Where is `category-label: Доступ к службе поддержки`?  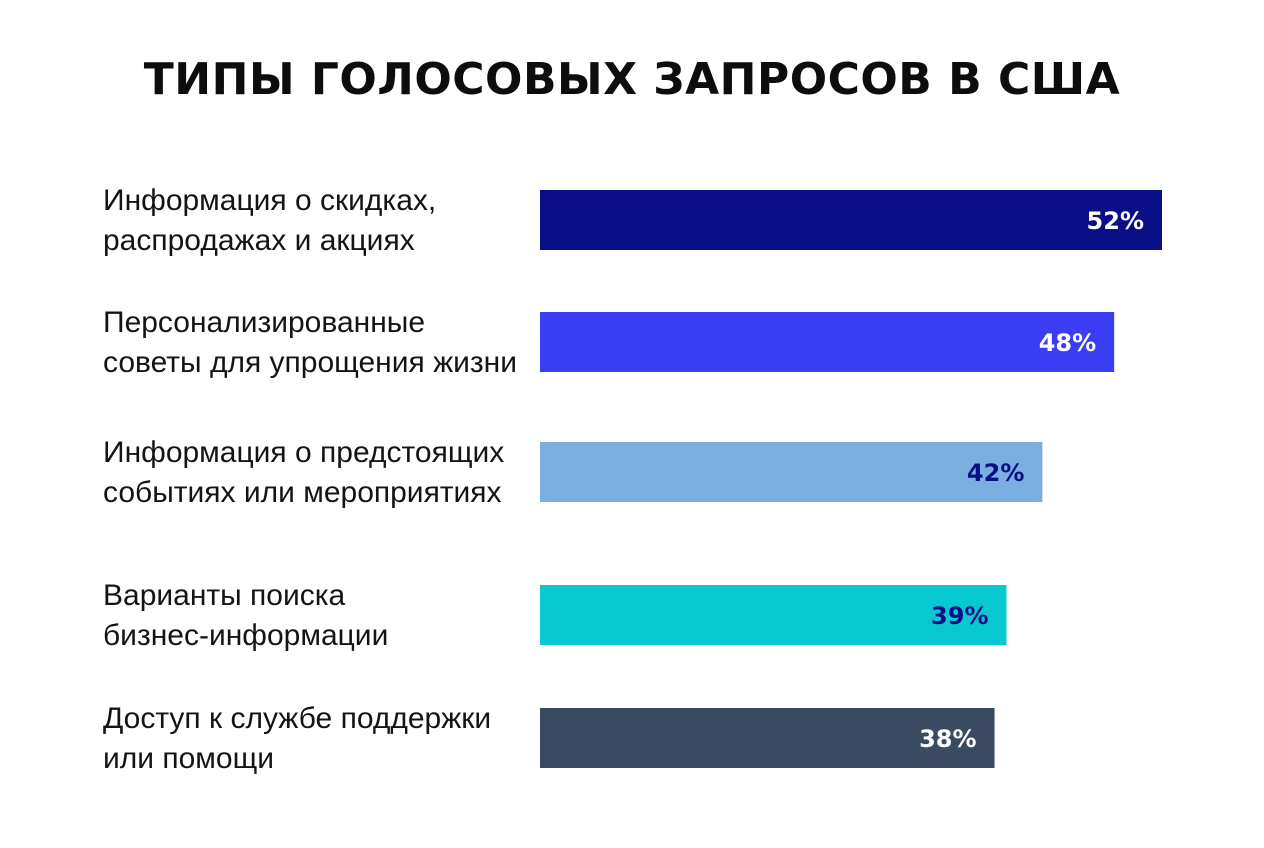 category-label: Доступ к службе поддержки is located at coordinates (297, 718).